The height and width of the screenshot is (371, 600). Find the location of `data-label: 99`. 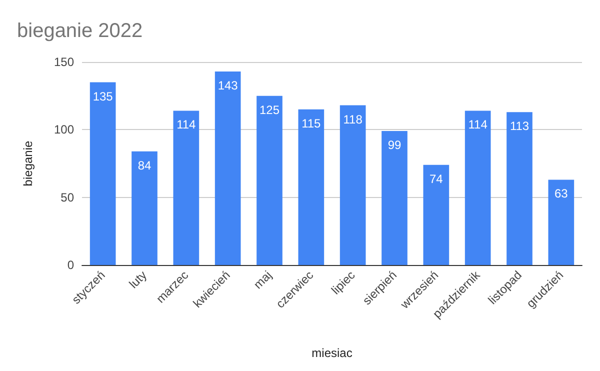

data-label: 99 is located at coordinates (395, 145).